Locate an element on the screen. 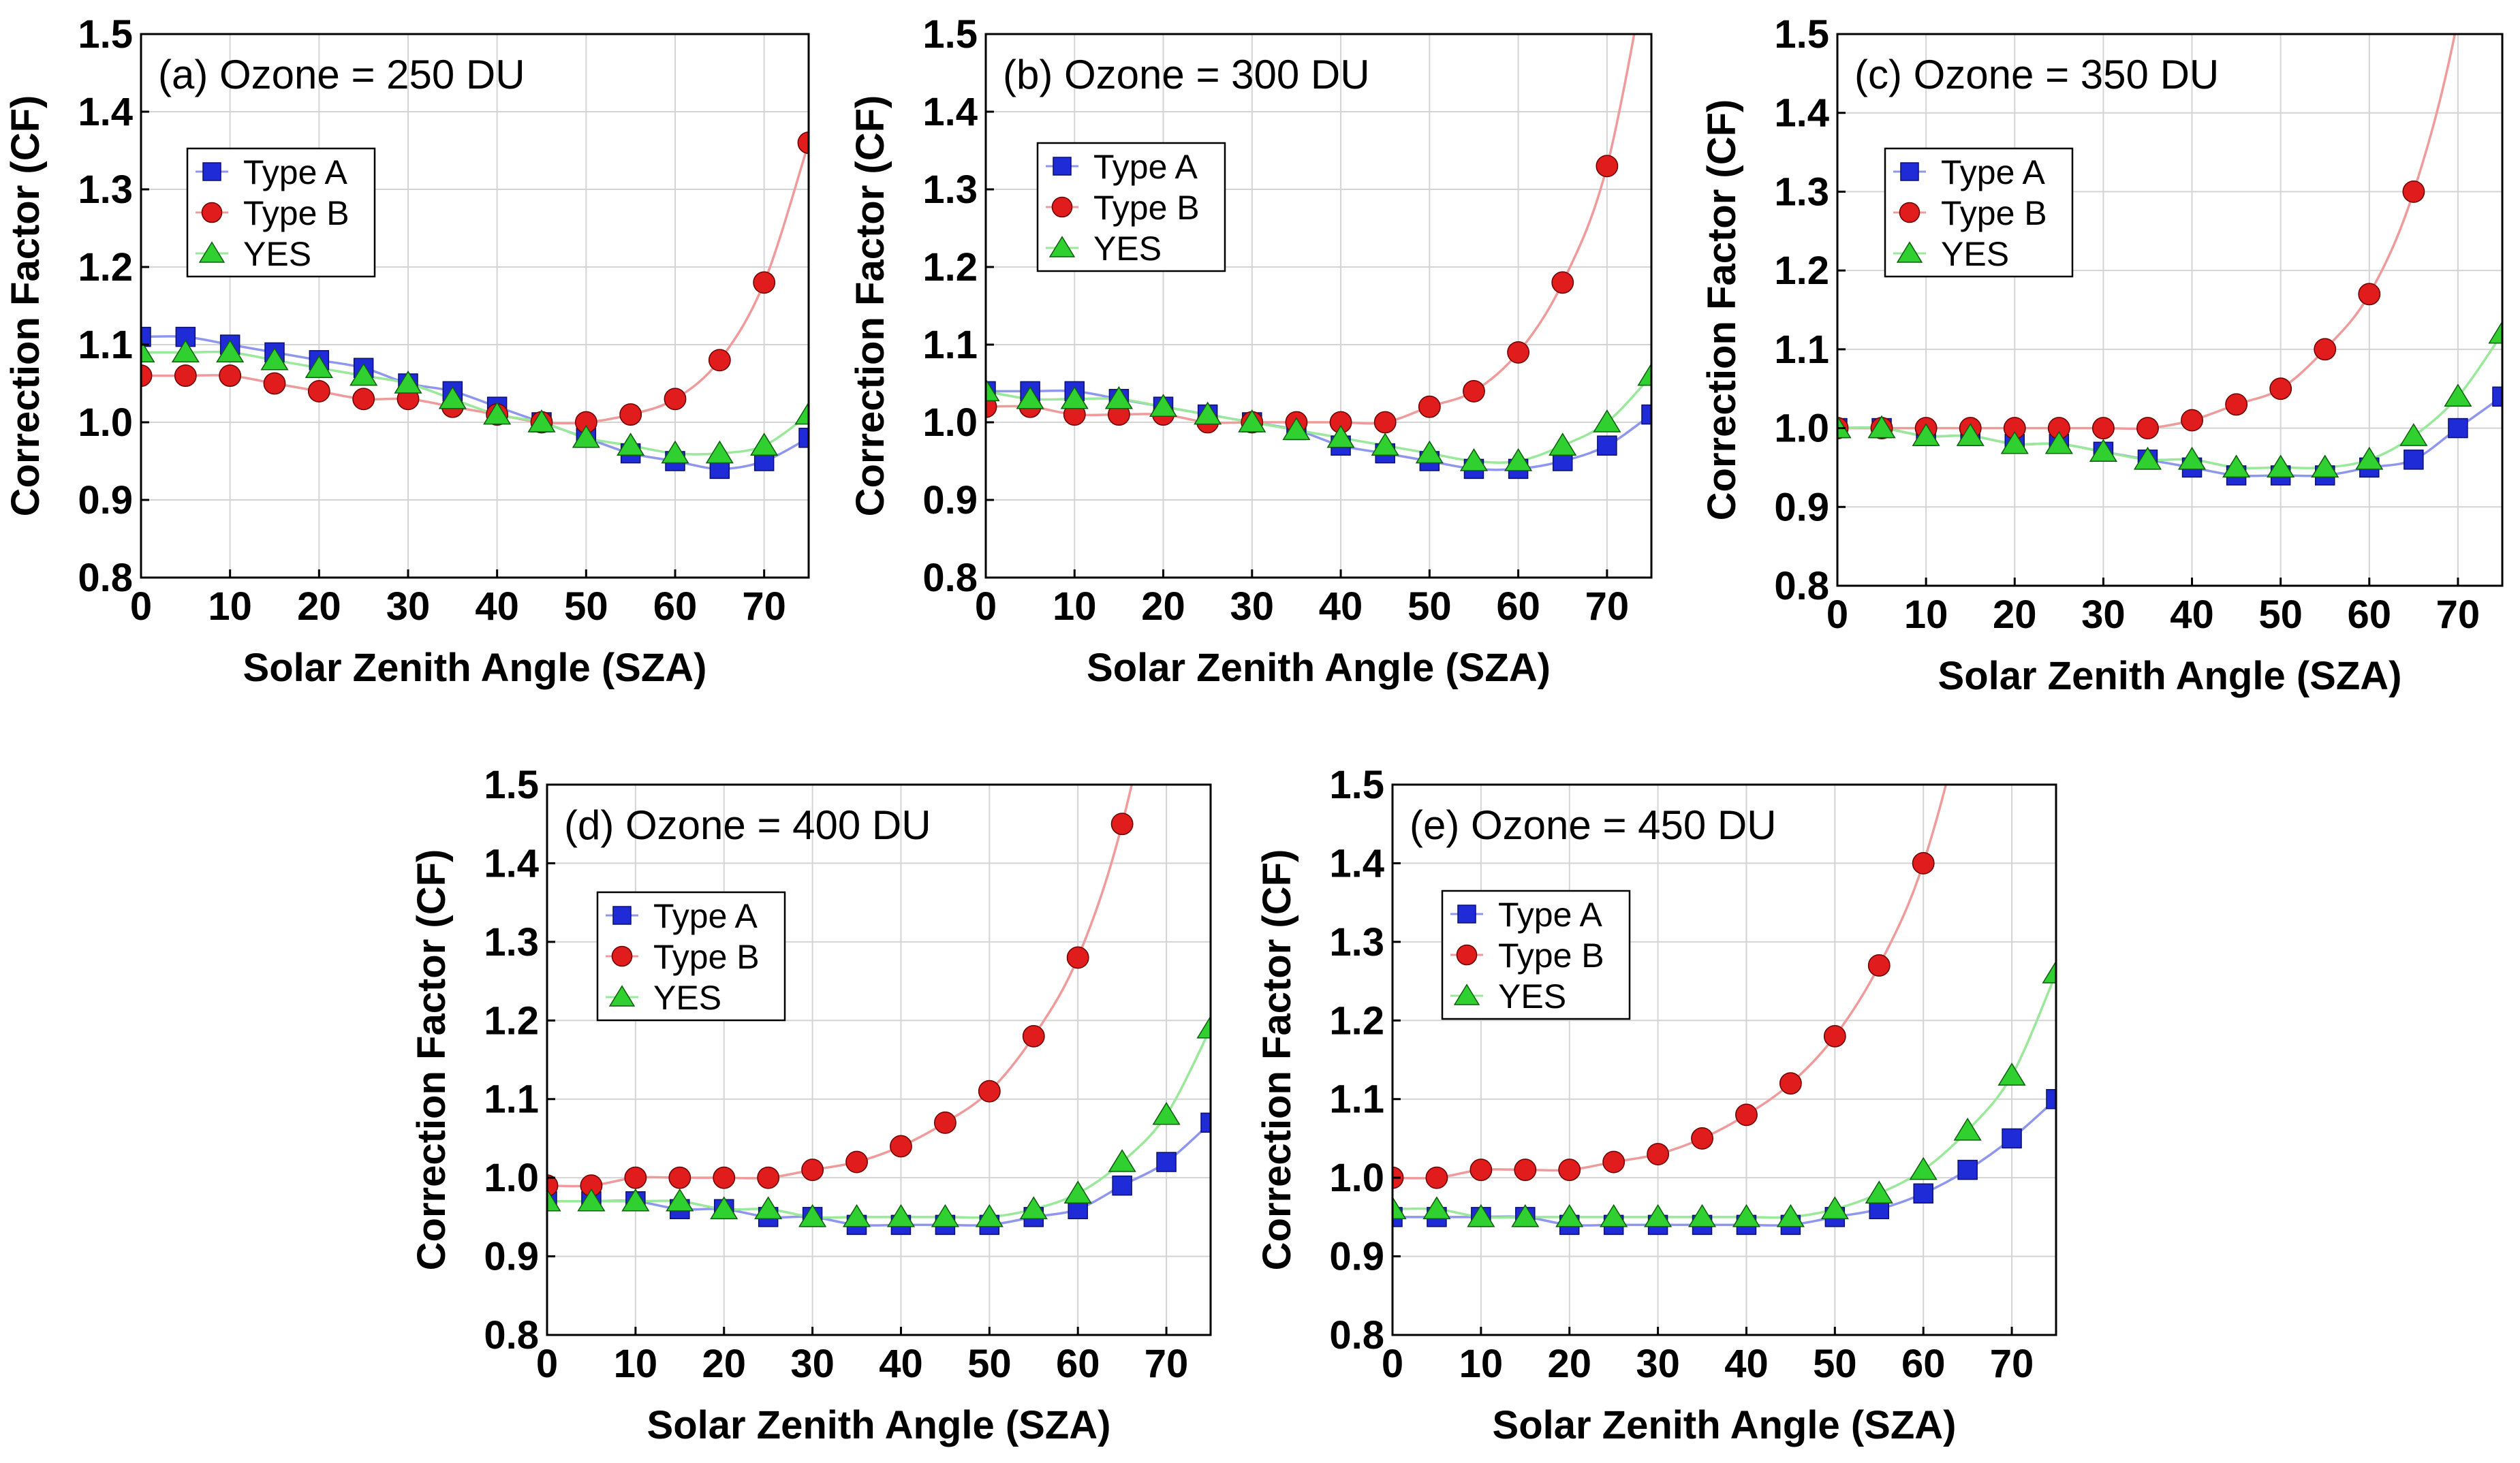 The height and width of the screenshot is (1463, 2520). x-tick-label: 70 is located at coordinates (1167, 1364).